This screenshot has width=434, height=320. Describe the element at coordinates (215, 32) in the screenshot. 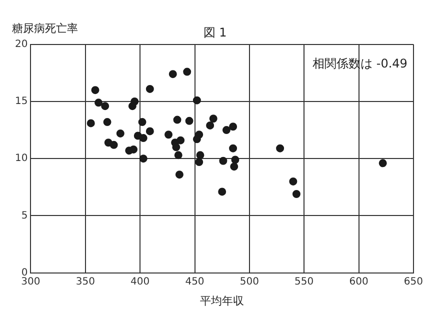

I see `chart-title: 図 1` at that location.